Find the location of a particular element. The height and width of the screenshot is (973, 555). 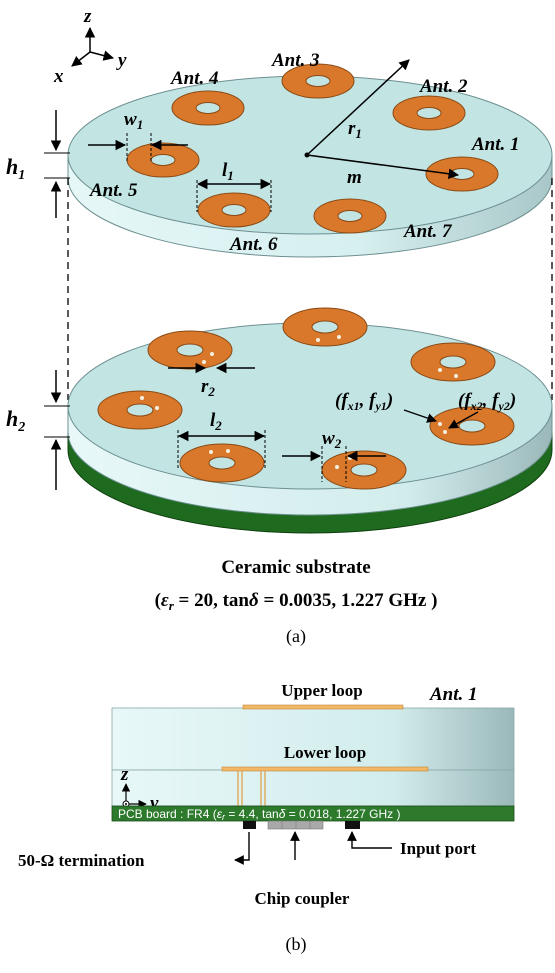

ring-ant7 is located at coordinates (350, 216).